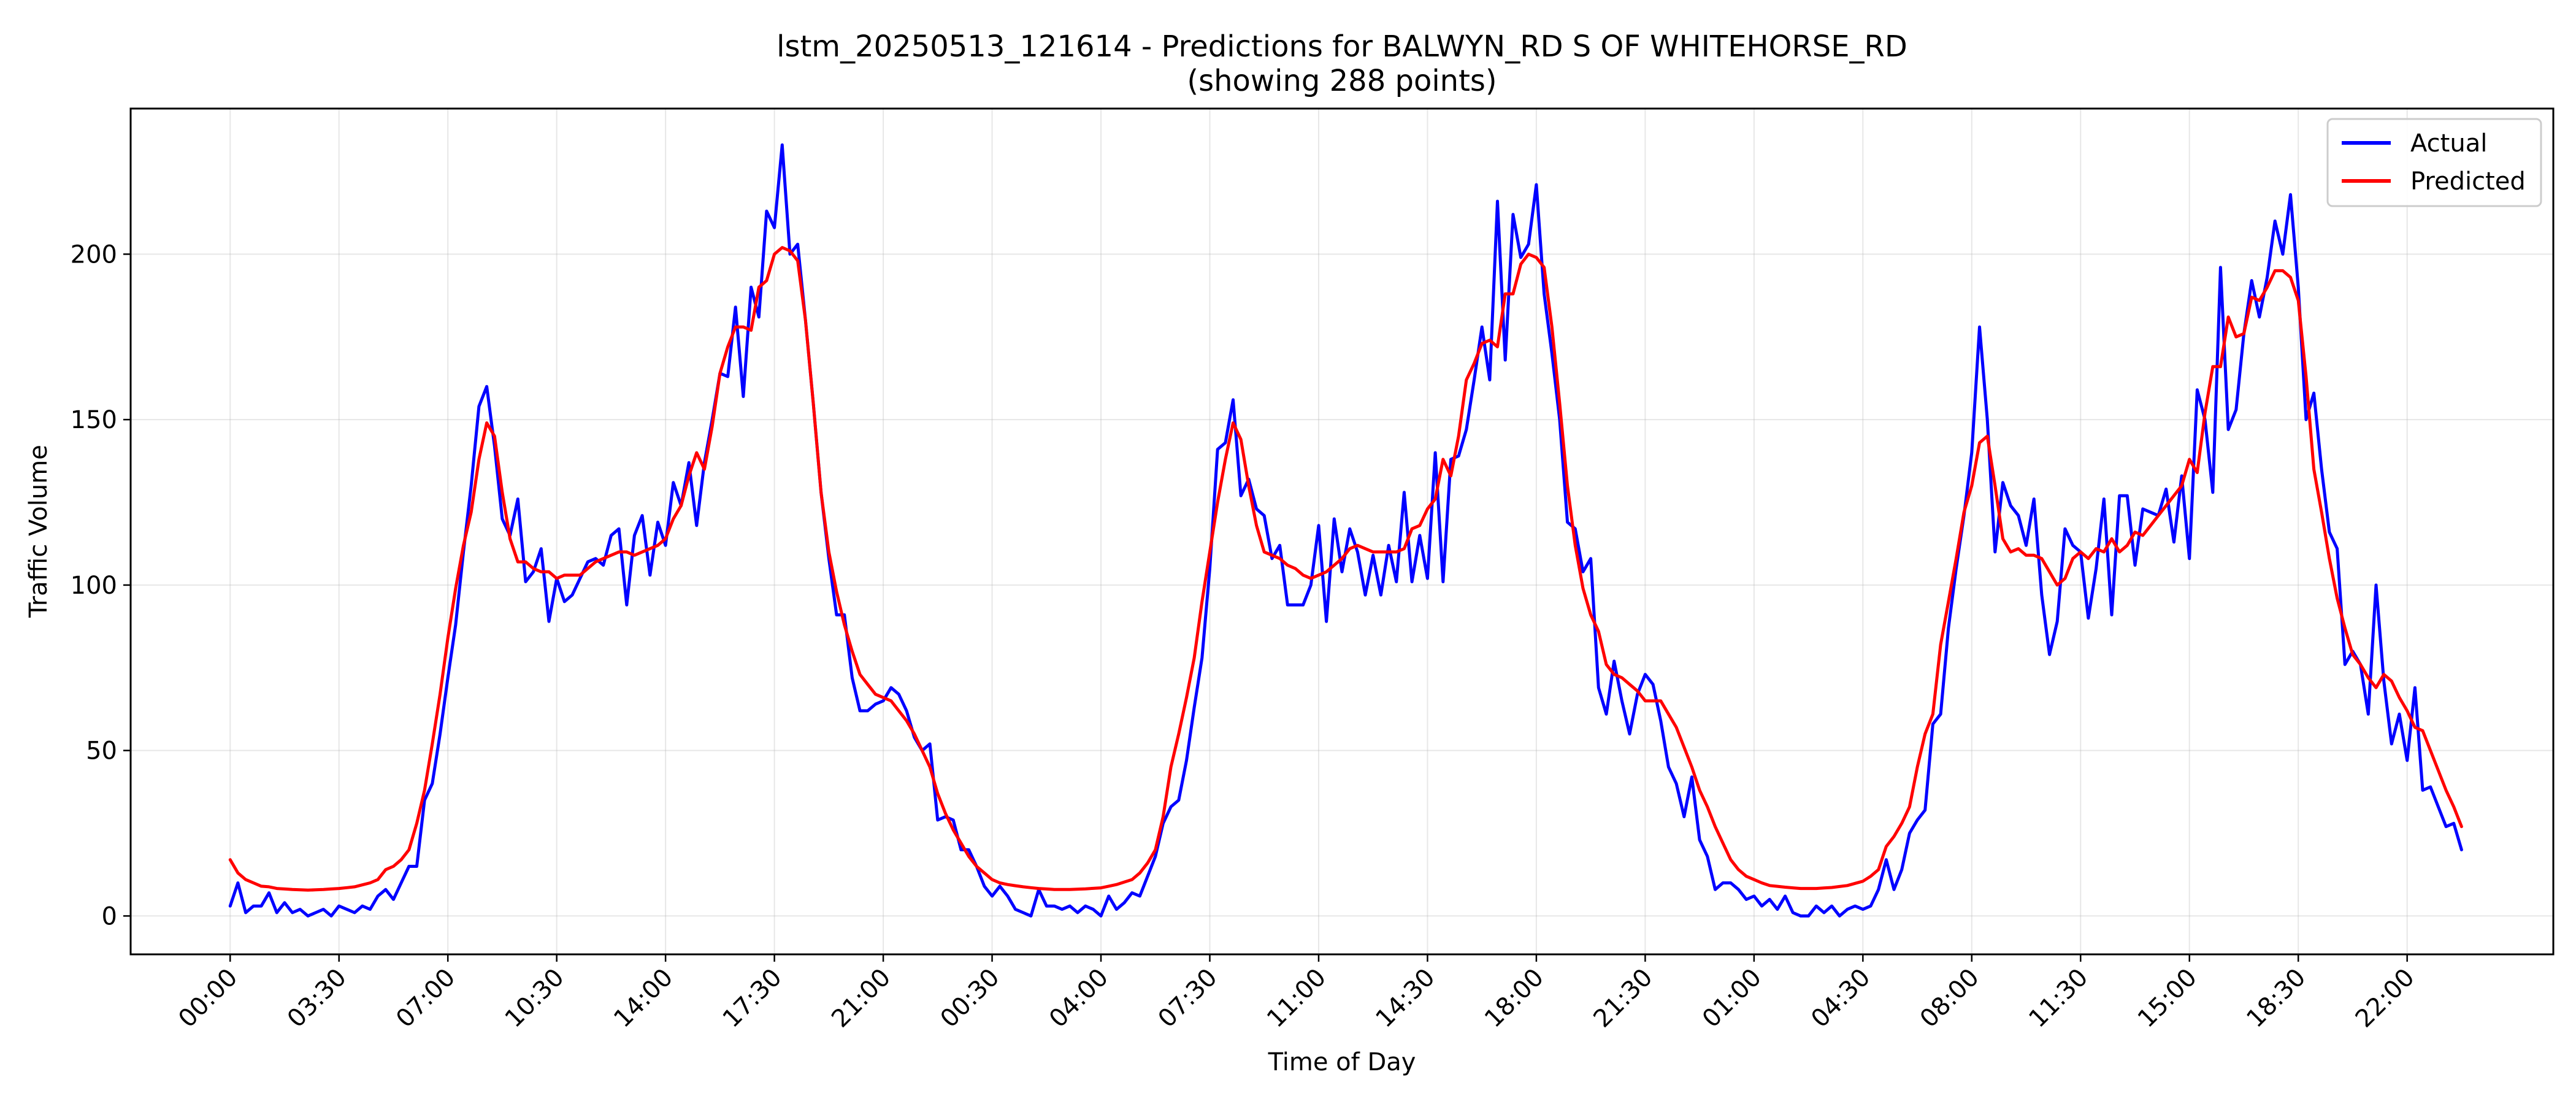  What do you see at coordinates (2468, 181) in the screenshot?
I see `legend-label-predicted: Predicted` at bounding box center [2468, 181].